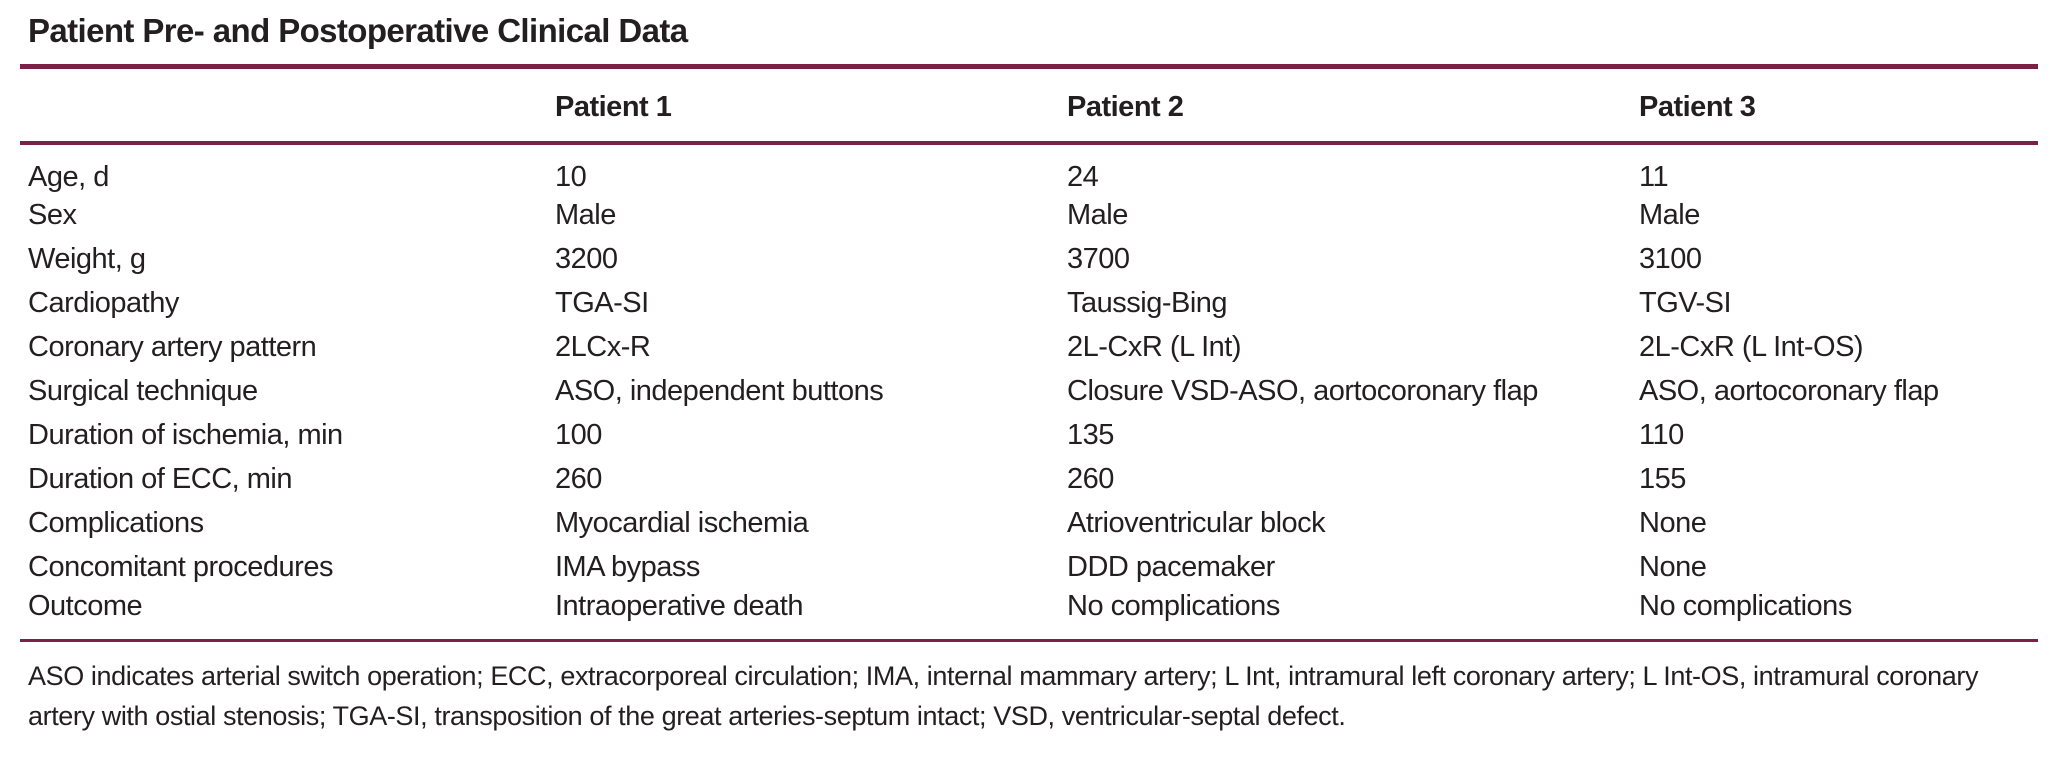  I want to click on cell-patient-1: 3200, so click(586, 259).